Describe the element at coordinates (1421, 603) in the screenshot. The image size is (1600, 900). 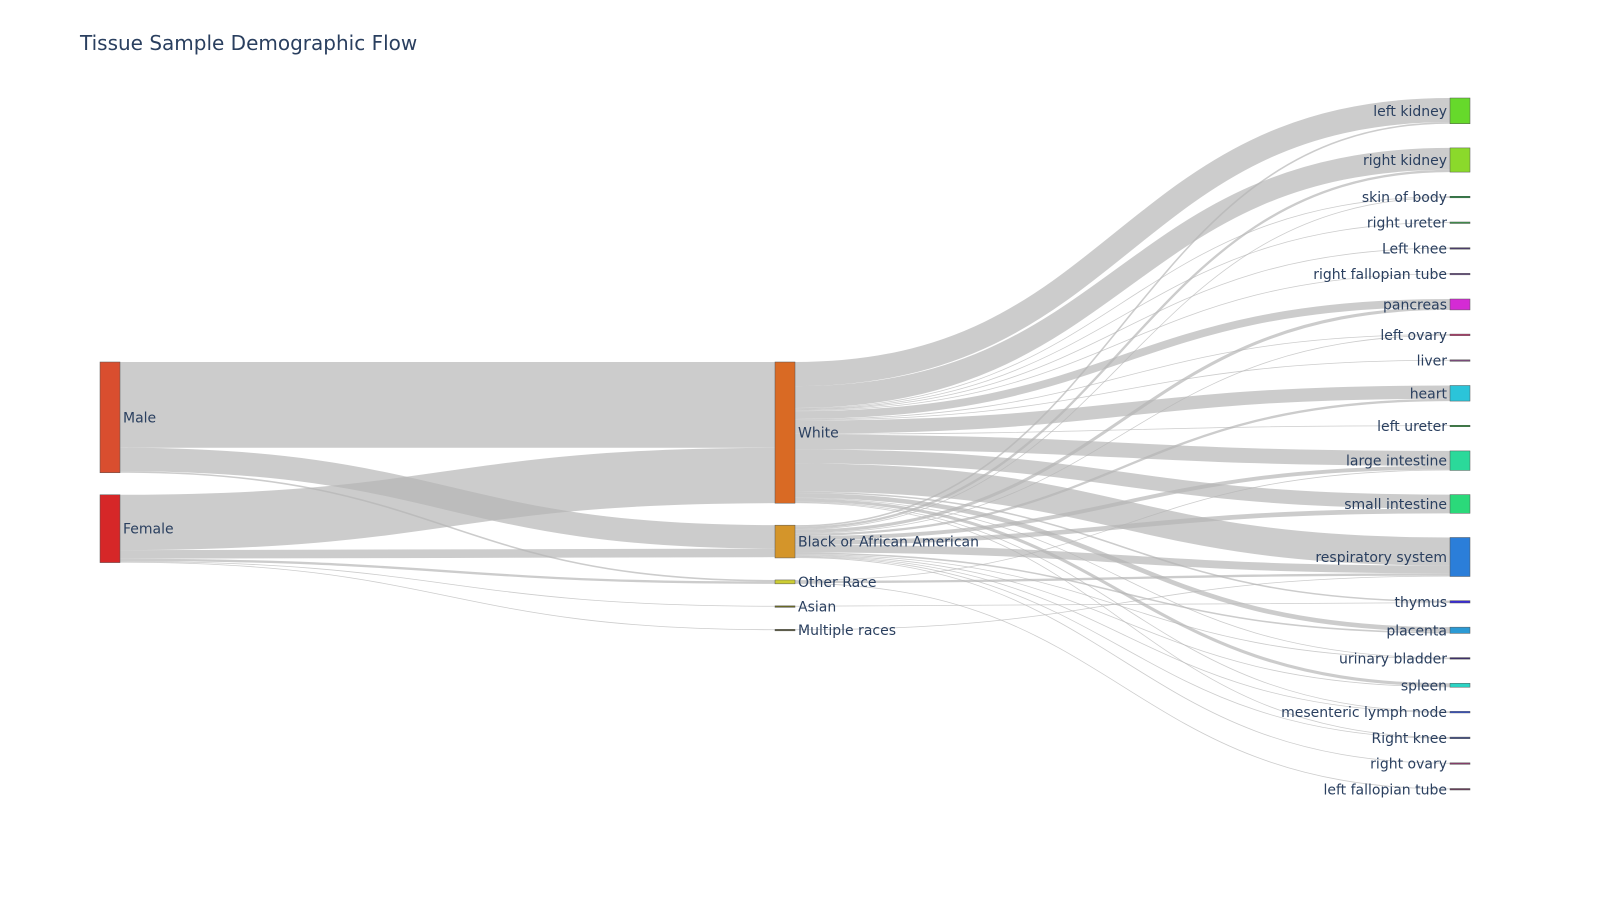
I see `node-label-thym: thymus` at that location.